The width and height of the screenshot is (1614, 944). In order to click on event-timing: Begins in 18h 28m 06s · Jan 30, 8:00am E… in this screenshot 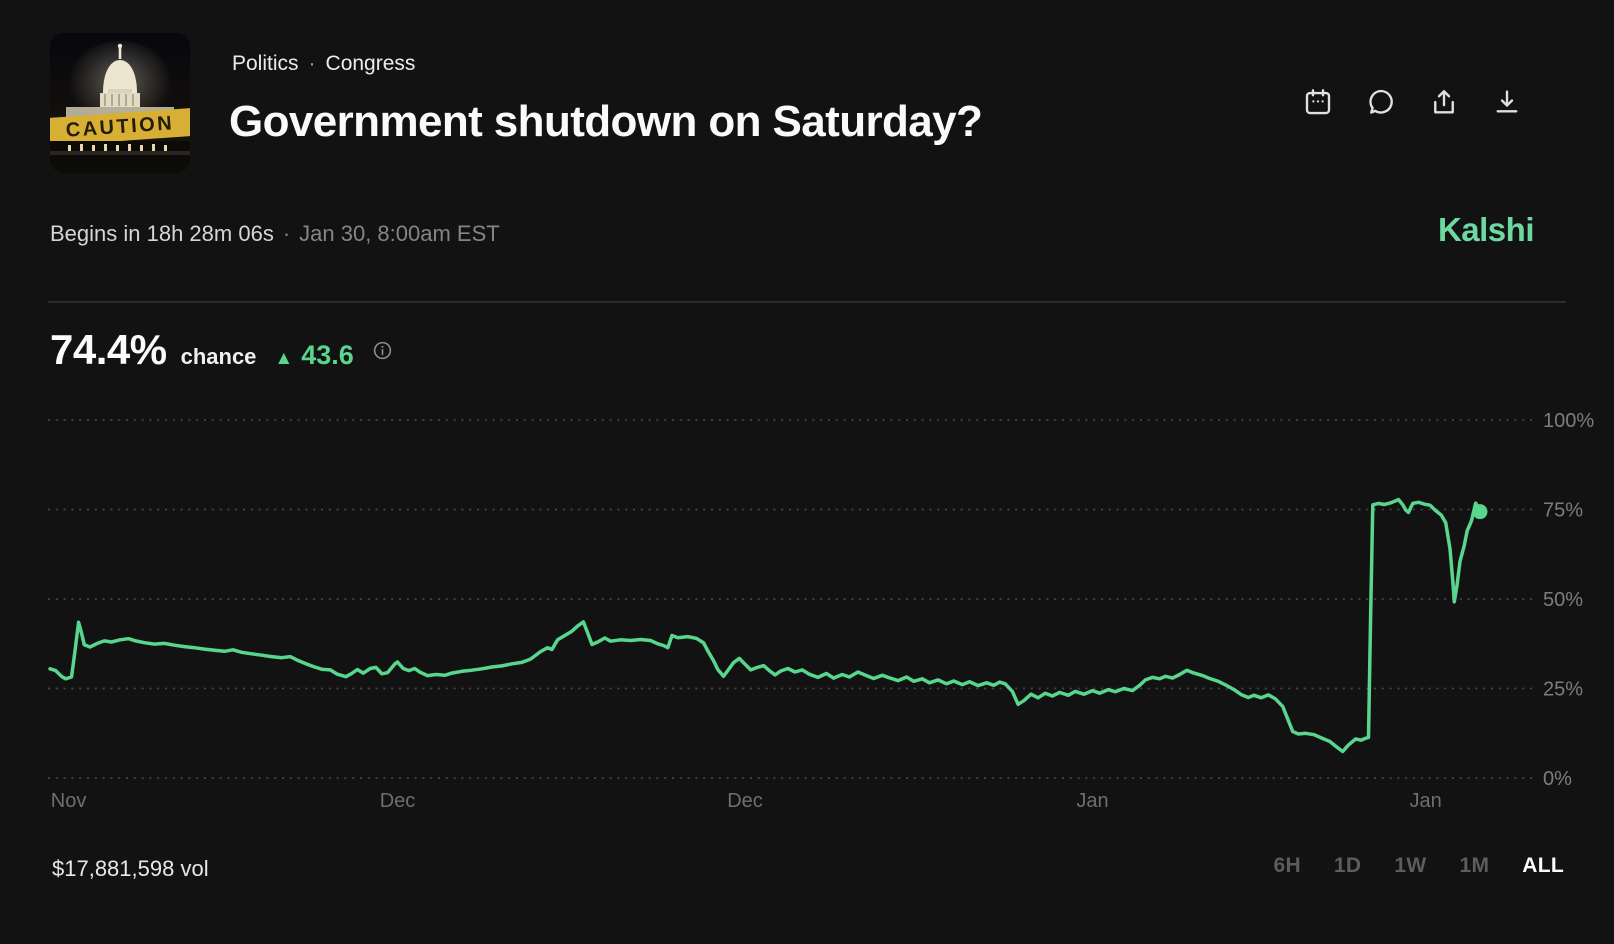, I will do `click(275, 234)`.